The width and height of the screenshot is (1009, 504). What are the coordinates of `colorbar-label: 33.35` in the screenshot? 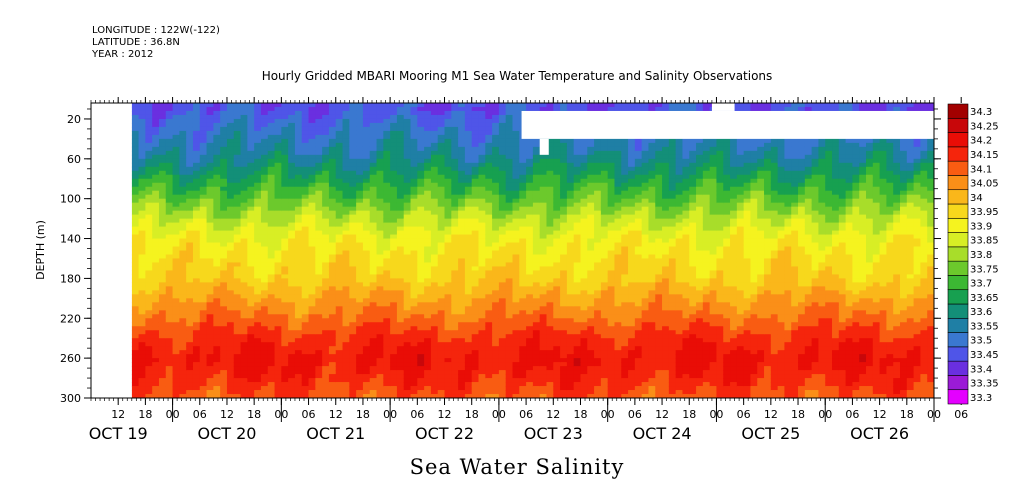 It's located at (984, 384).